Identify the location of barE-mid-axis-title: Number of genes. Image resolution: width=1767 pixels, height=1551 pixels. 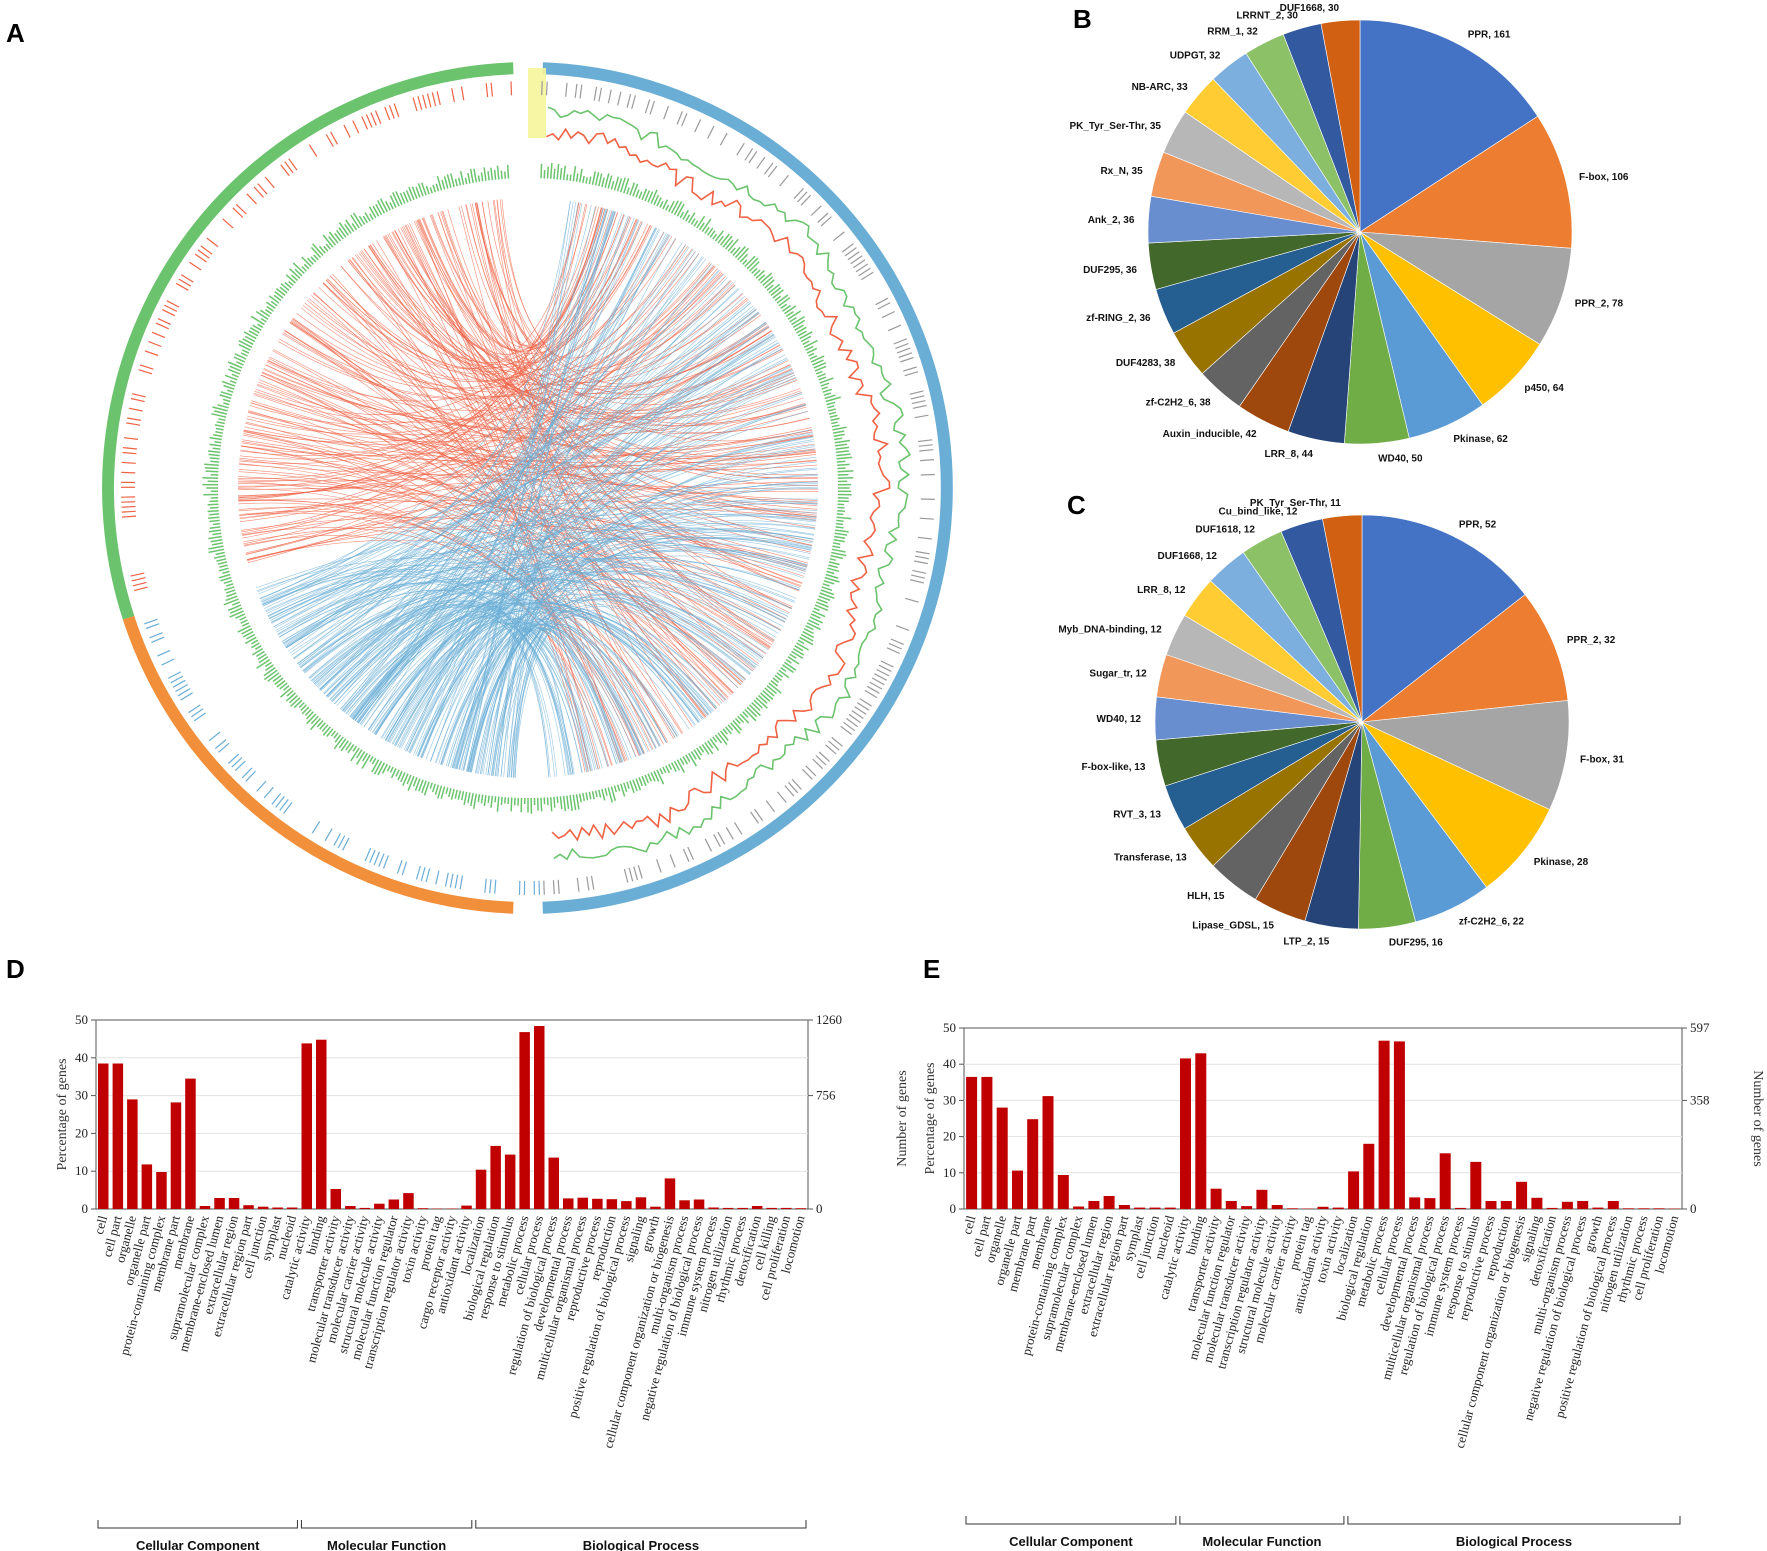
(902, 1118).